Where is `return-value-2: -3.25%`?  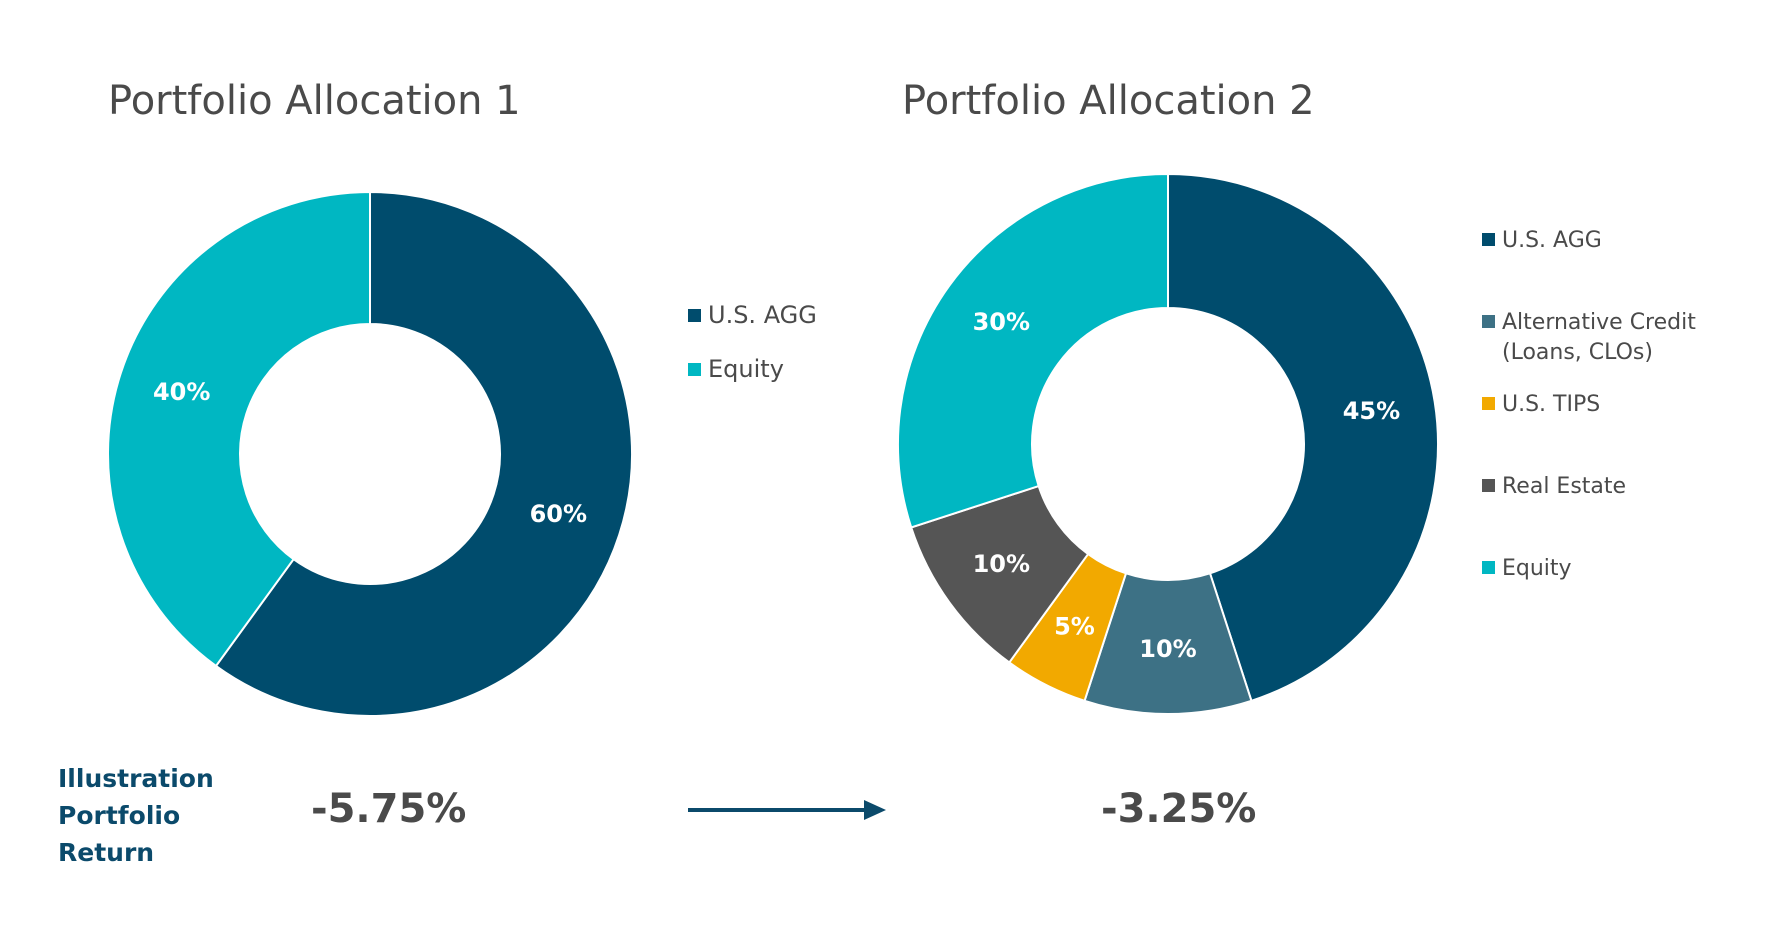
return-value-2: -3.25% is located at coordinates (1179, 809).